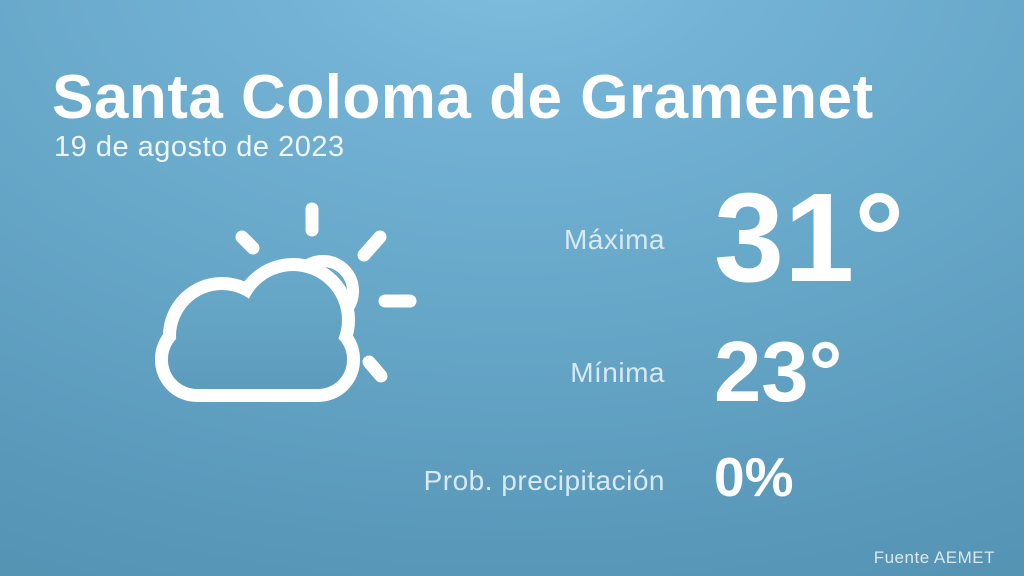 Image resolution: width=1024 pixels, height=576 pixels. What do you see at coordinates (463, 97) in the screenshot?
I see `page-title: Santa Coloma de Gramenet` at bounding box center [463, 97].